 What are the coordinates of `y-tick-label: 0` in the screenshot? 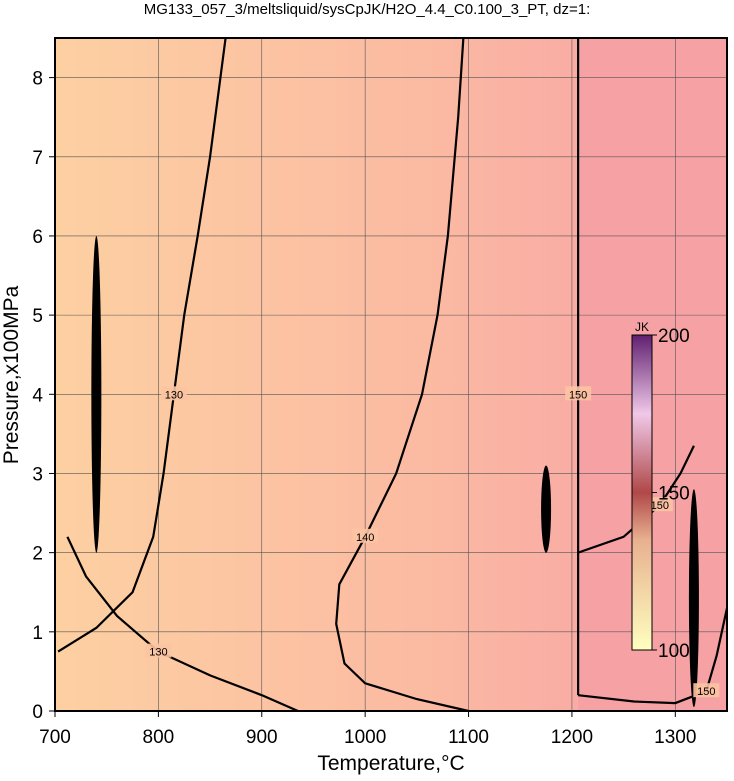 It's located at (37, 712).